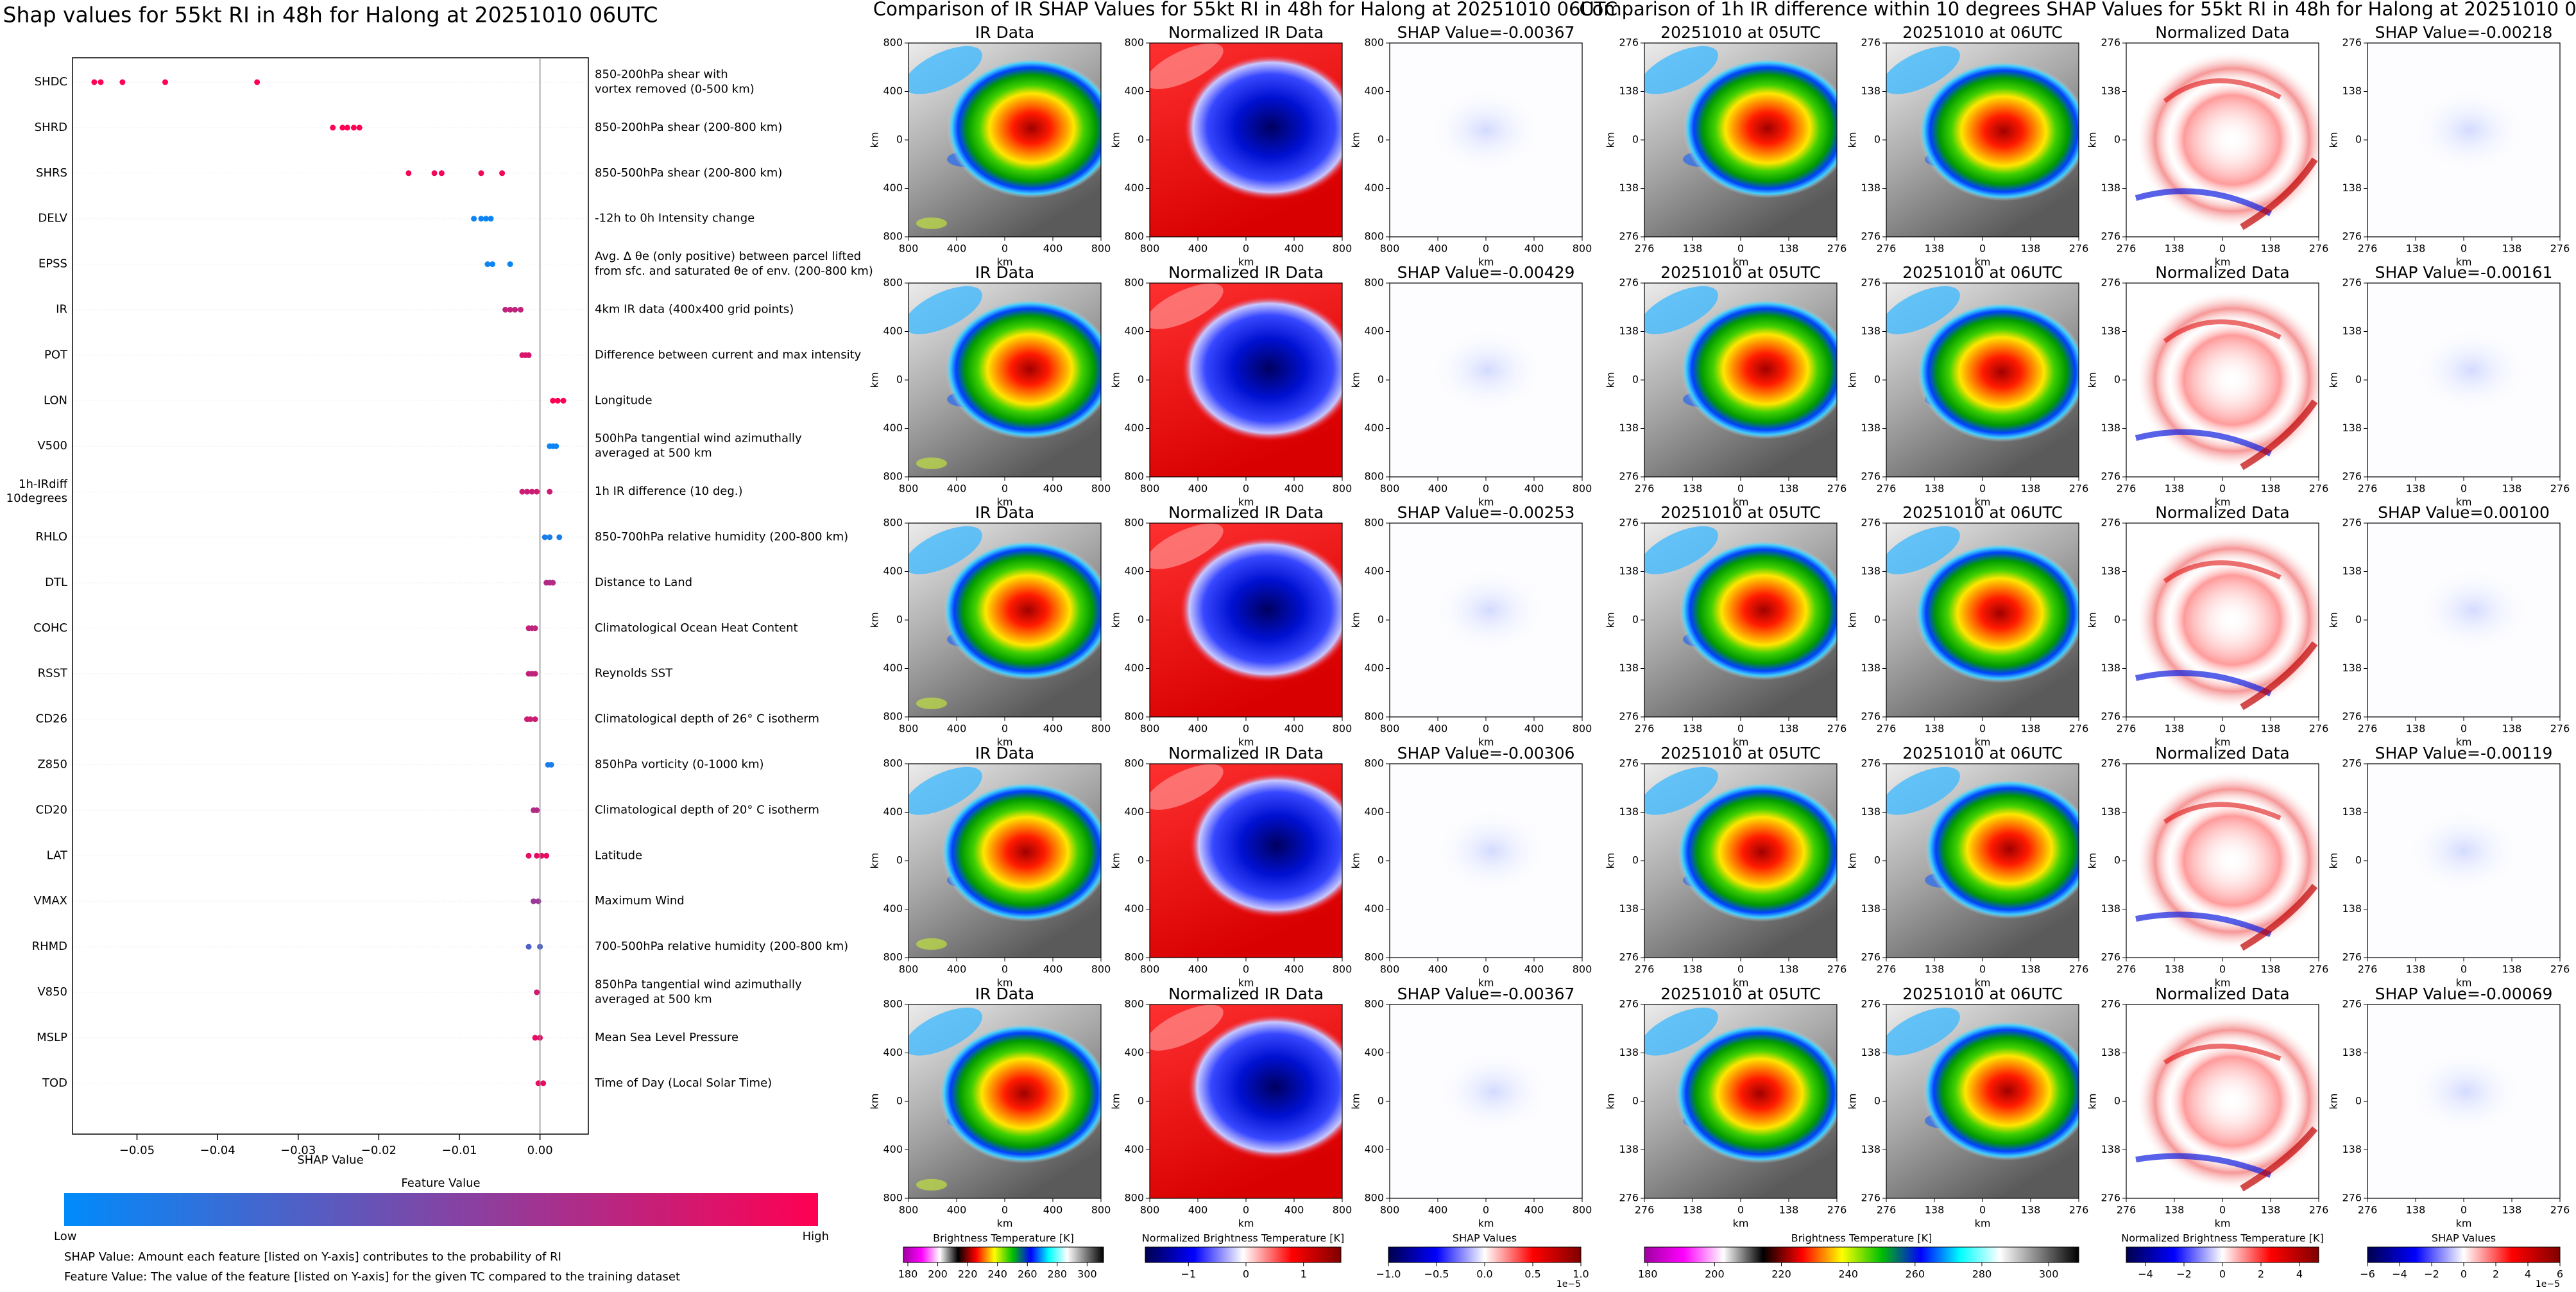  Describe the element at coordinates (707, 719) in the screenshot. I see `feature-description: Climatological depth of 26° C isotherm` at that location.